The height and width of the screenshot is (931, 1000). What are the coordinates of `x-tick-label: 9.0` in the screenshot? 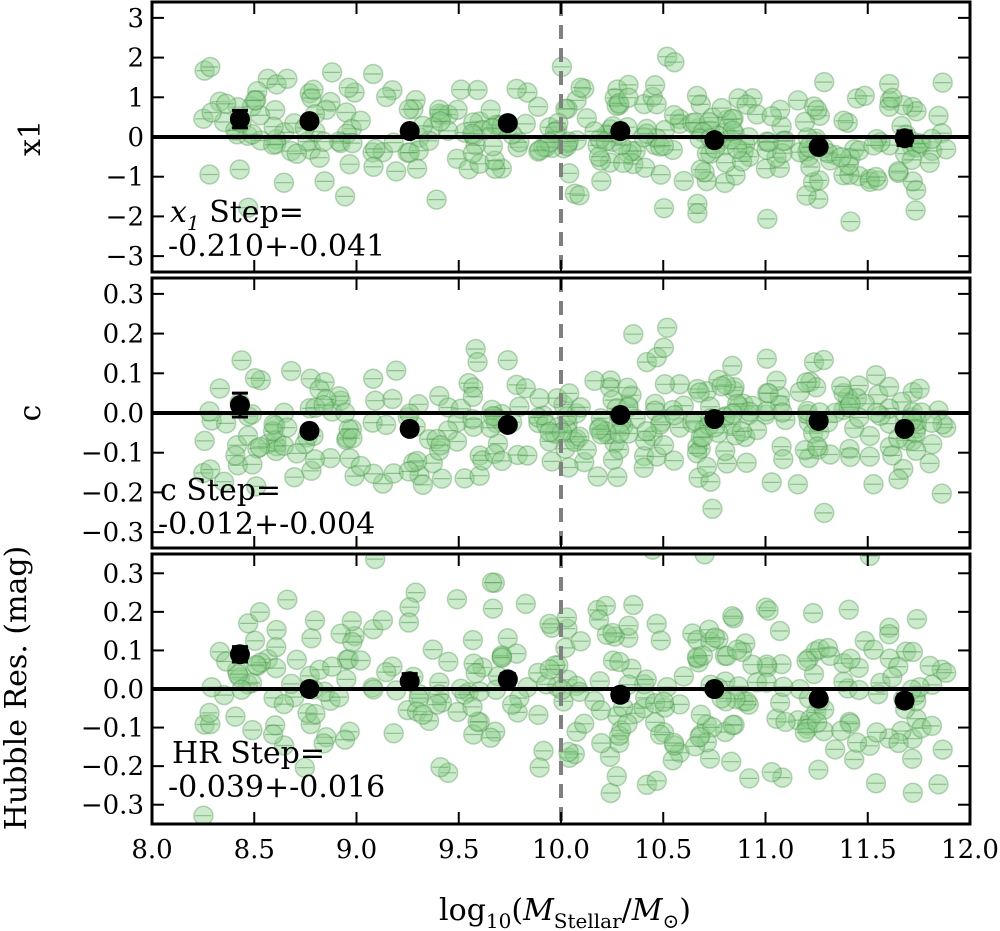 It's located at (356, 850).